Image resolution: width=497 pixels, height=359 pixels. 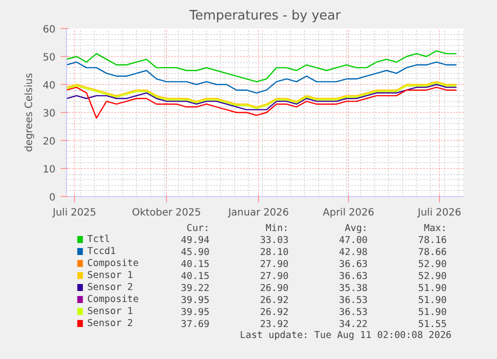 What do you see at coordinates (353, 288) in the screenshot?
I see `text: 35.38` at bounding box center [353, 288].